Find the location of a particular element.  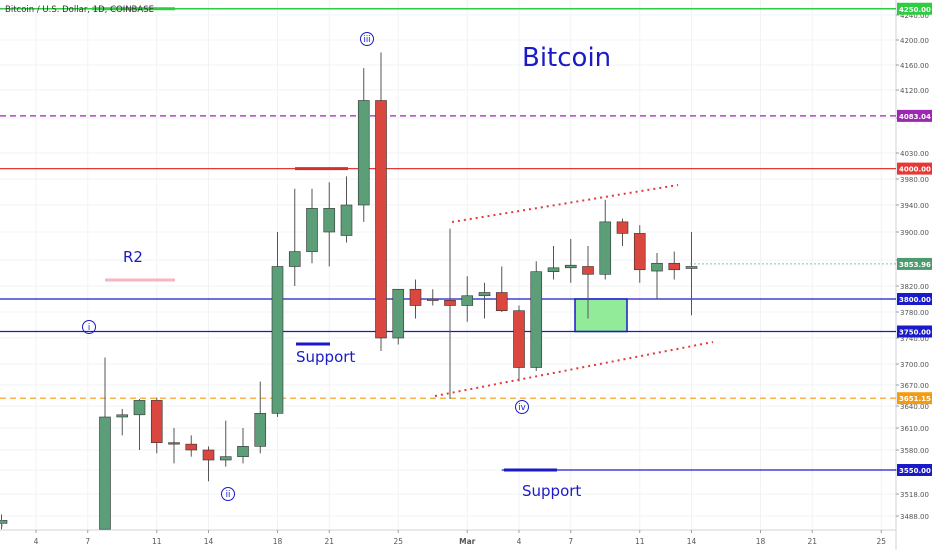

price-tag-4250: 4250.00 is located at coordinates (915, 10).